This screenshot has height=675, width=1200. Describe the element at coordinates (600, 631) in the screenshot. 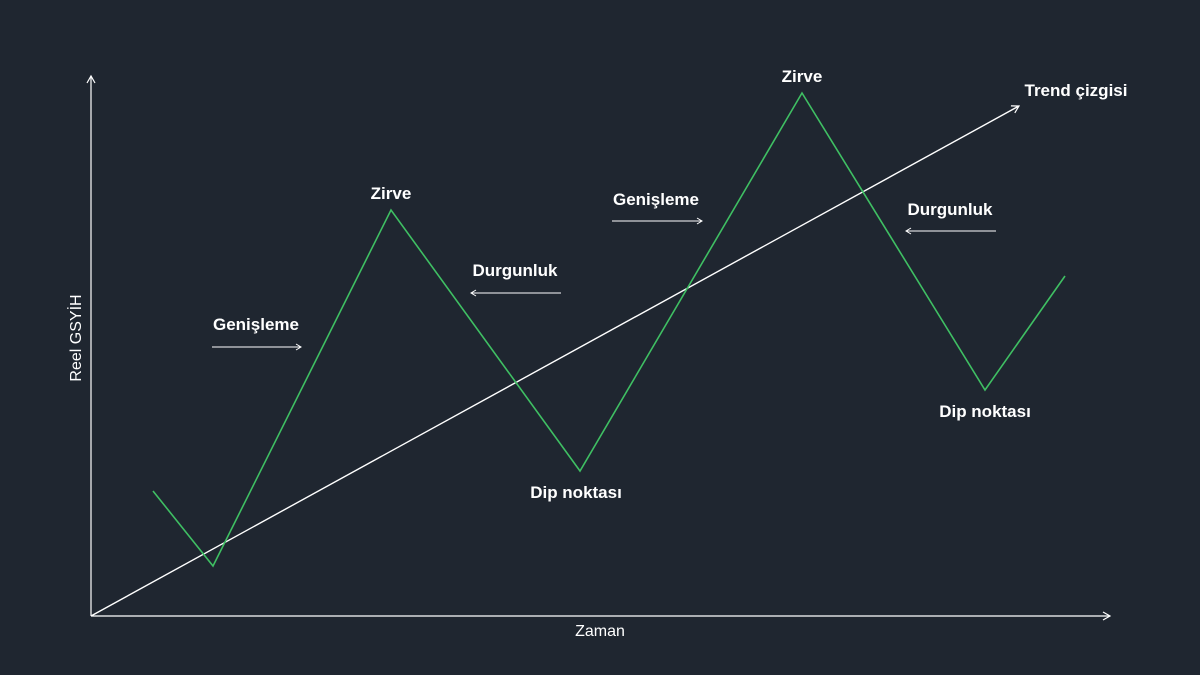

I see `x-axis-label: Zaman` at that location.